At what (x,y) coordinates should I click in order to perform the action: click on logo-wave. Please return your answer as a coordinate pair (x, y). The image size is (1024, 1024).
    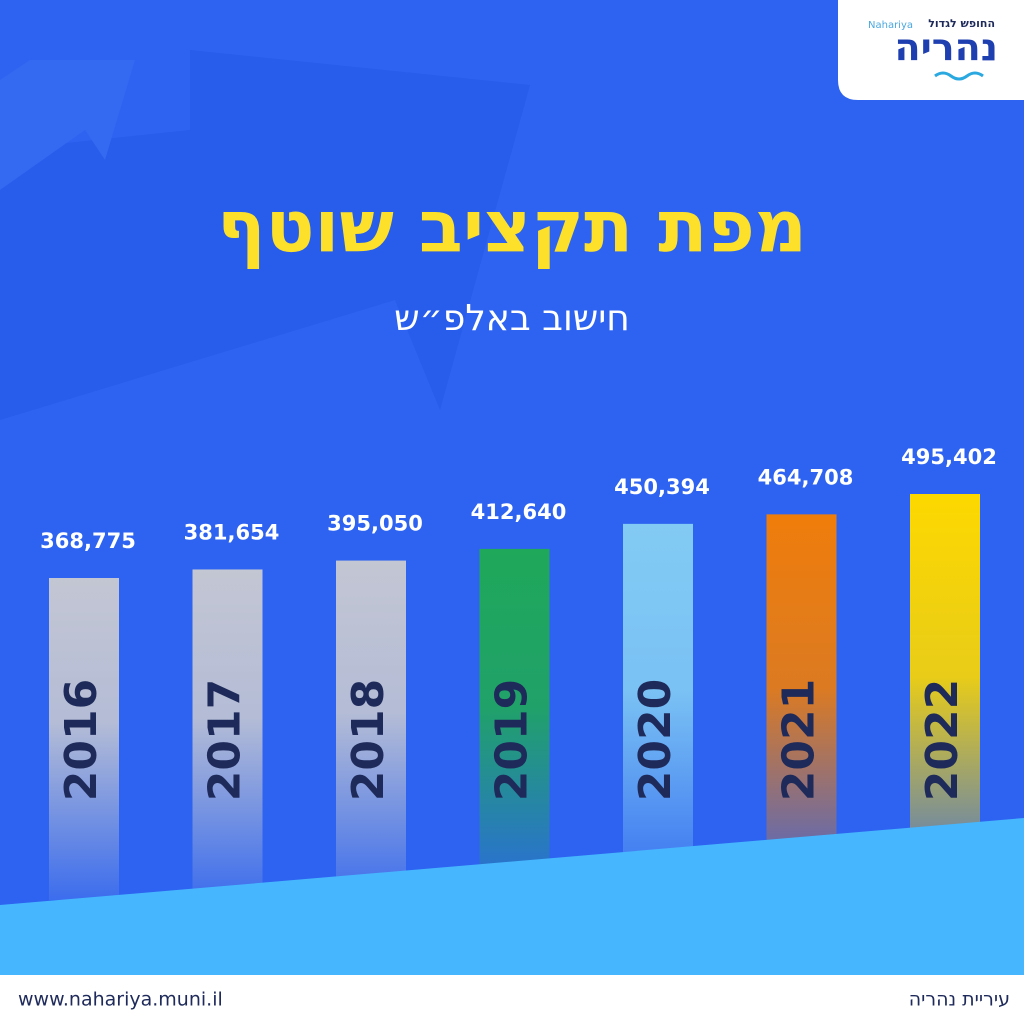
    Looking at the image, I should click on (959, 76).